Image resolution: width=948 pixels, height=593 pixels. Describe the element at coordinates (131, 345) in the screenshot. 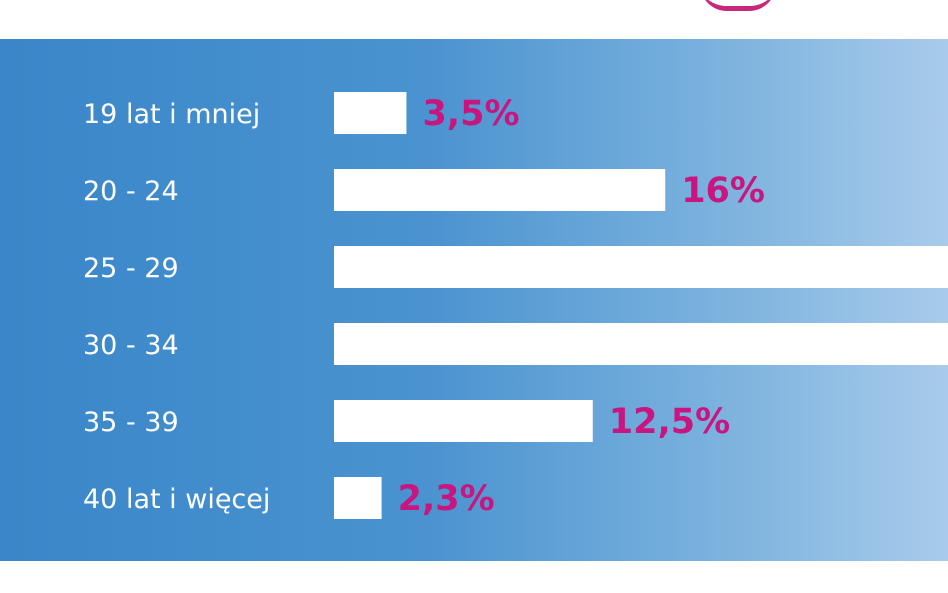

I see `category-label: 30 - 34` at that location.